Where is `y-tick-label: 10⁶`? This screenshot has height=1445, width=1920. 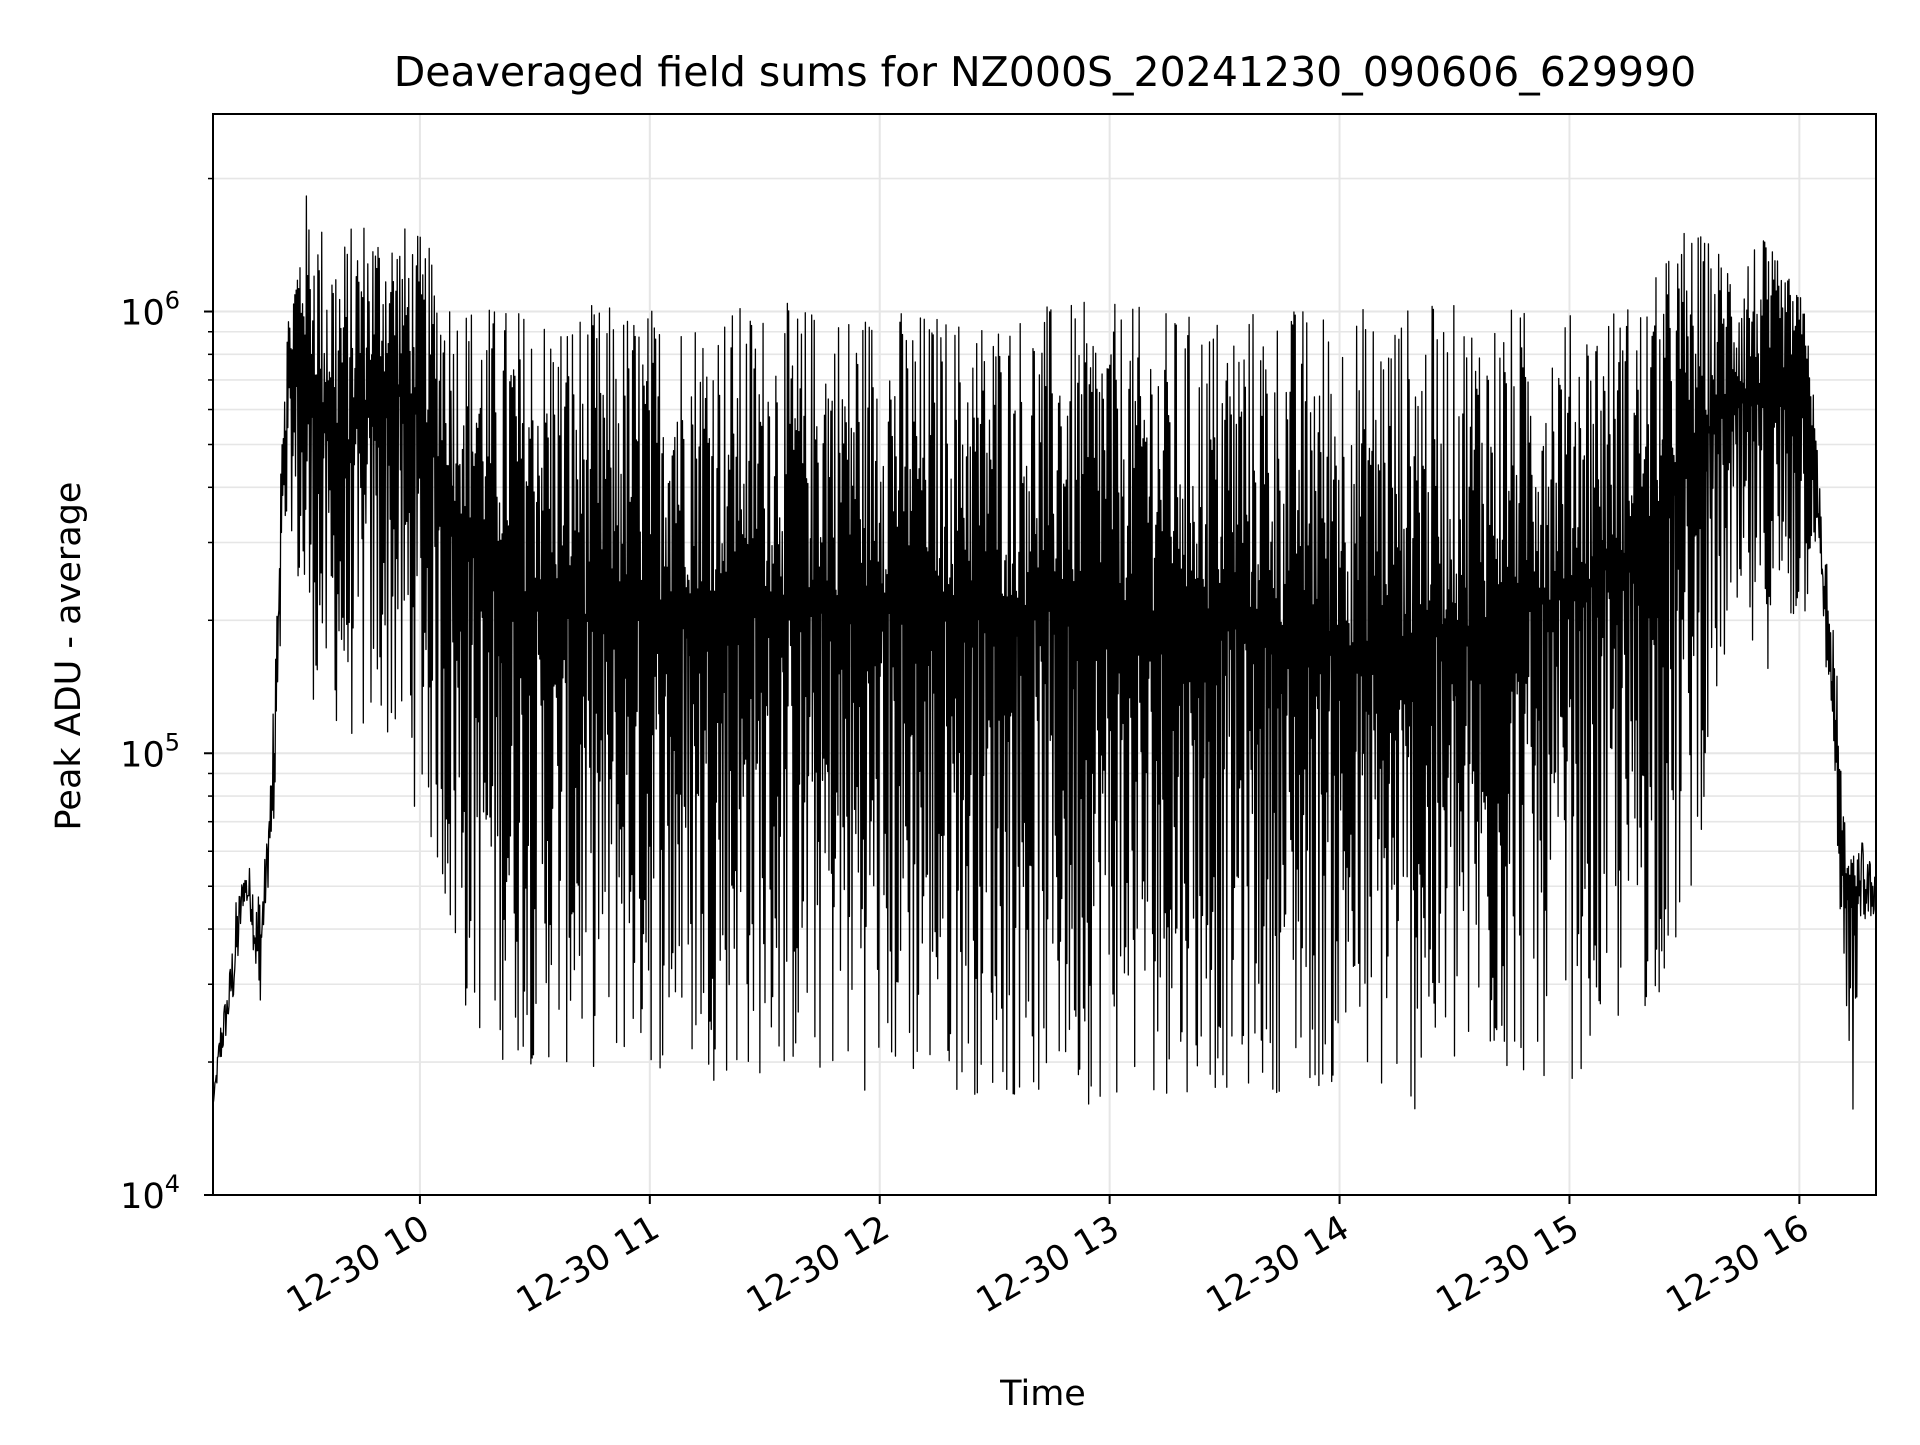
y-tick-label: 10⁶ is located at coordinates (150, 310).